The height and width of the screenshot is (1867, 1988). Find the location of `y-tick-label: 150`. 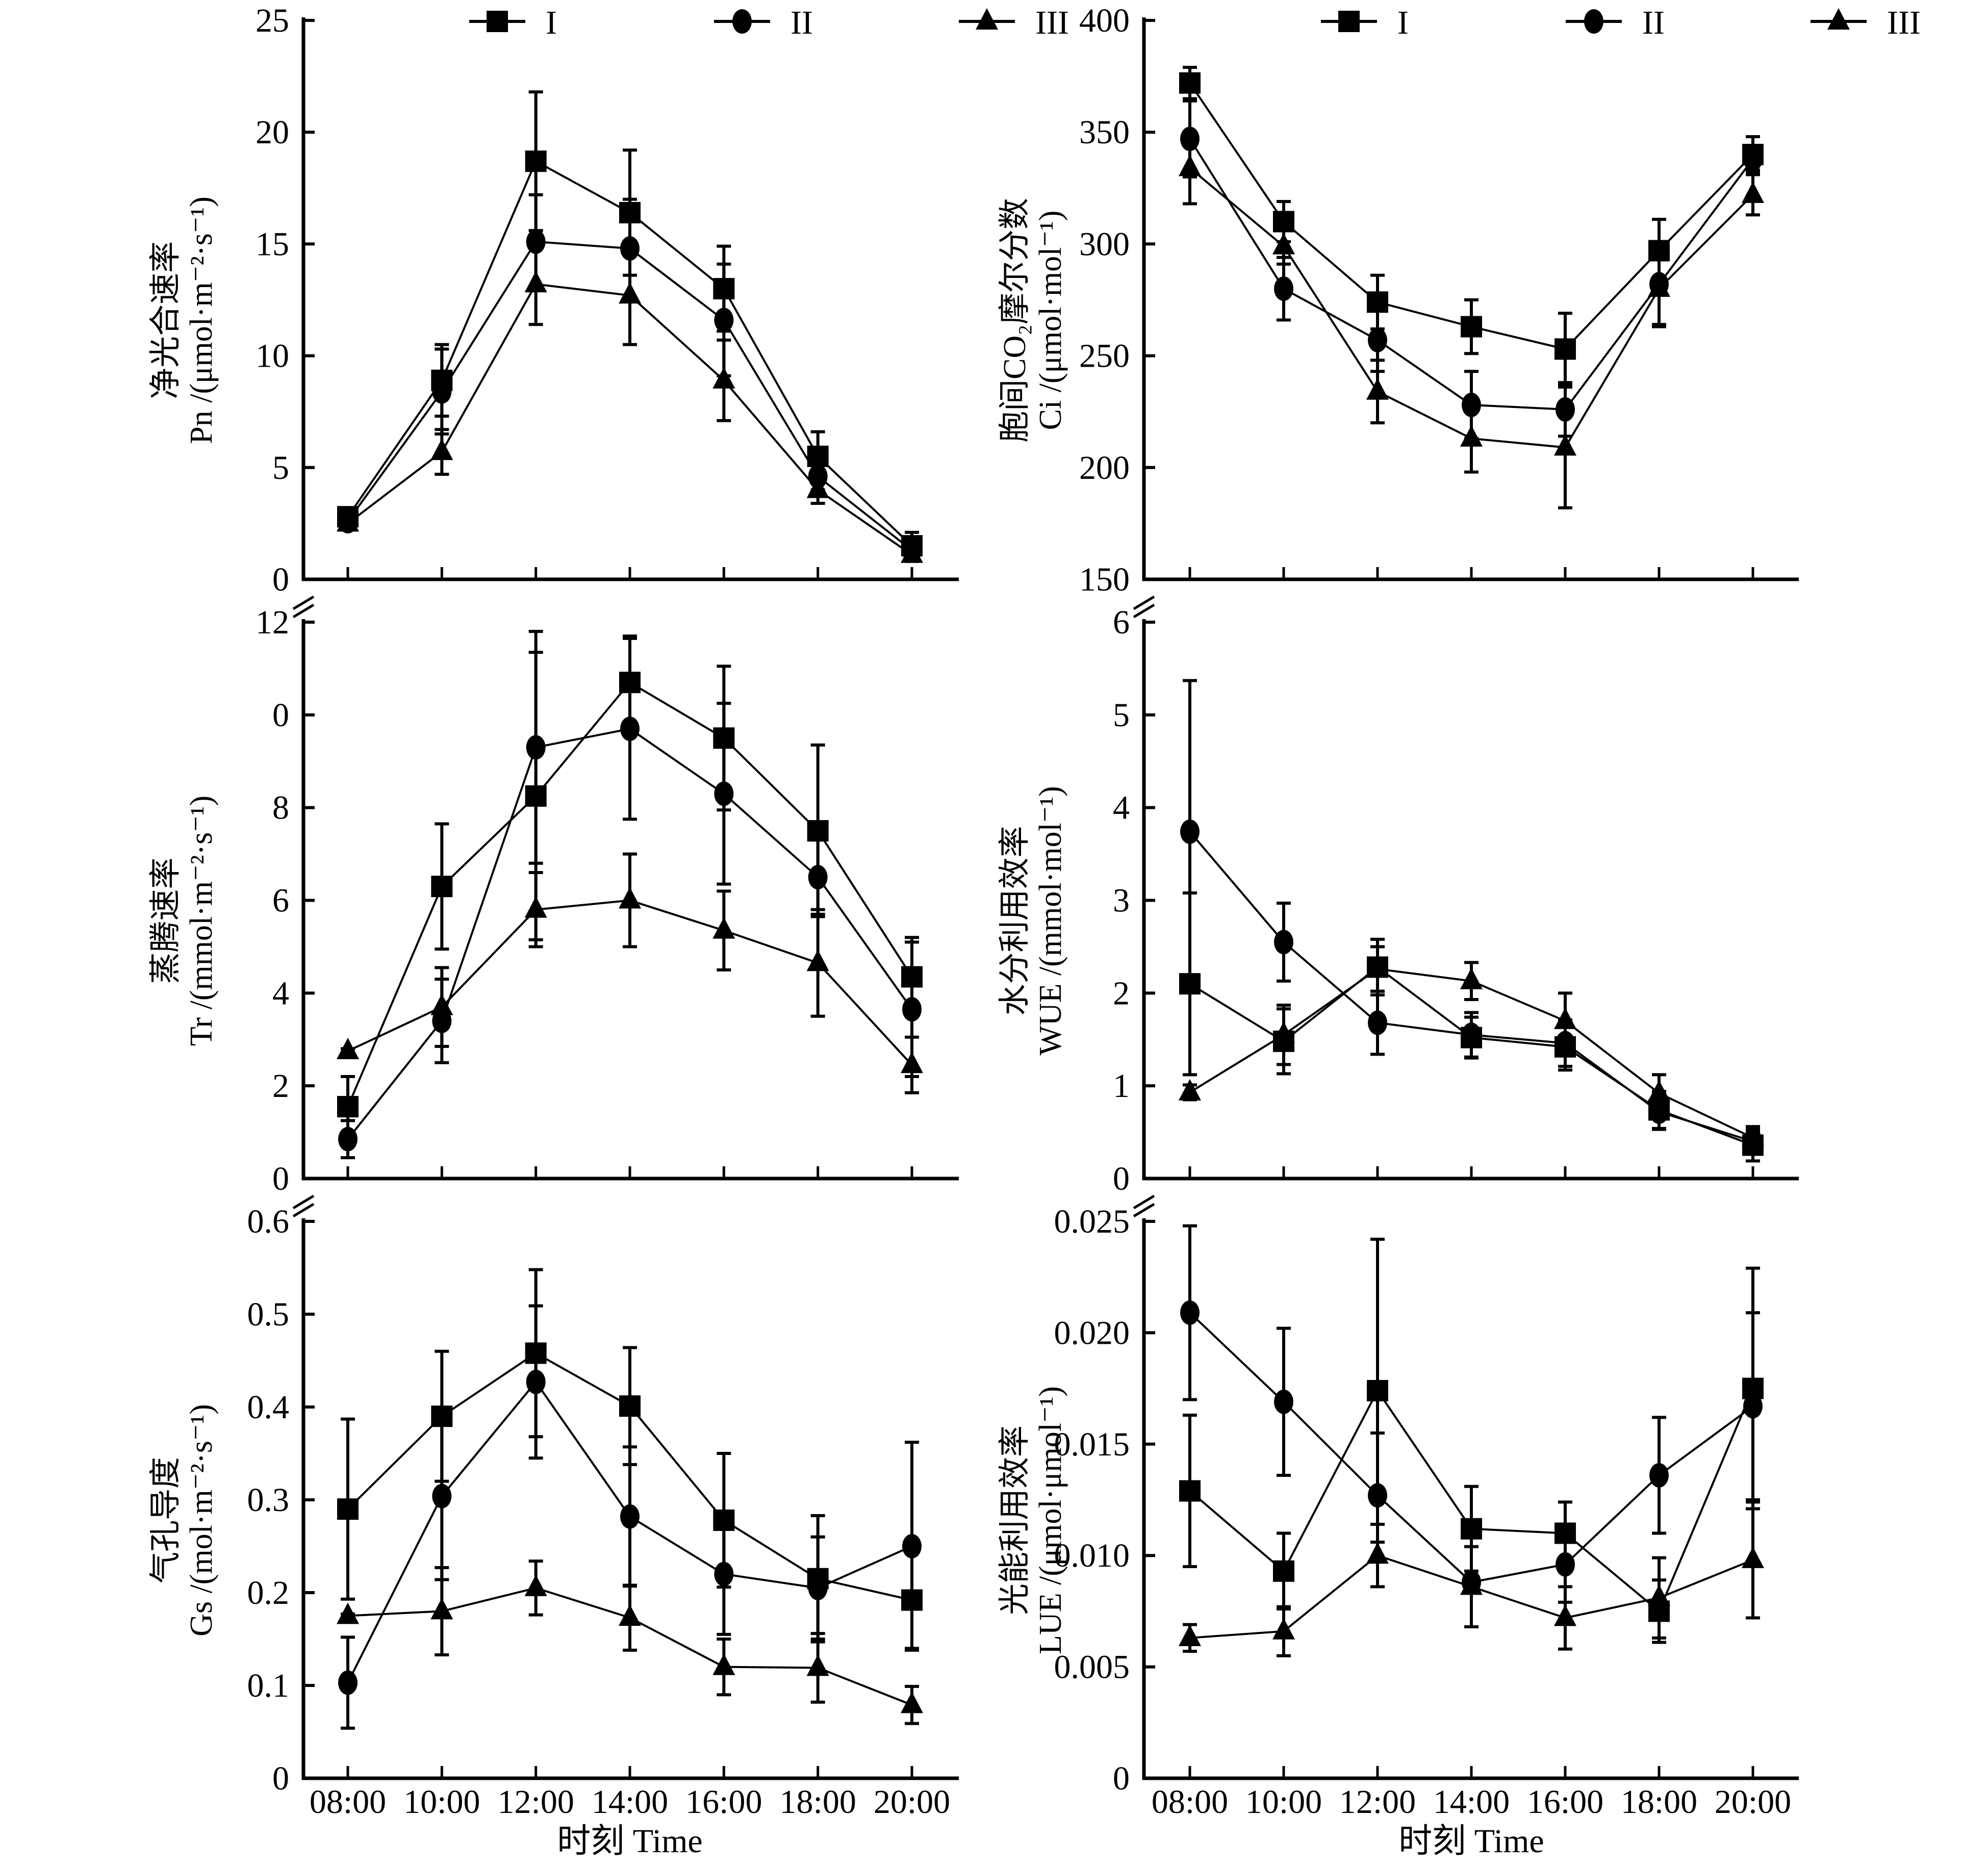

y-tick-label: 150 is located at coordinates (1105, 579).